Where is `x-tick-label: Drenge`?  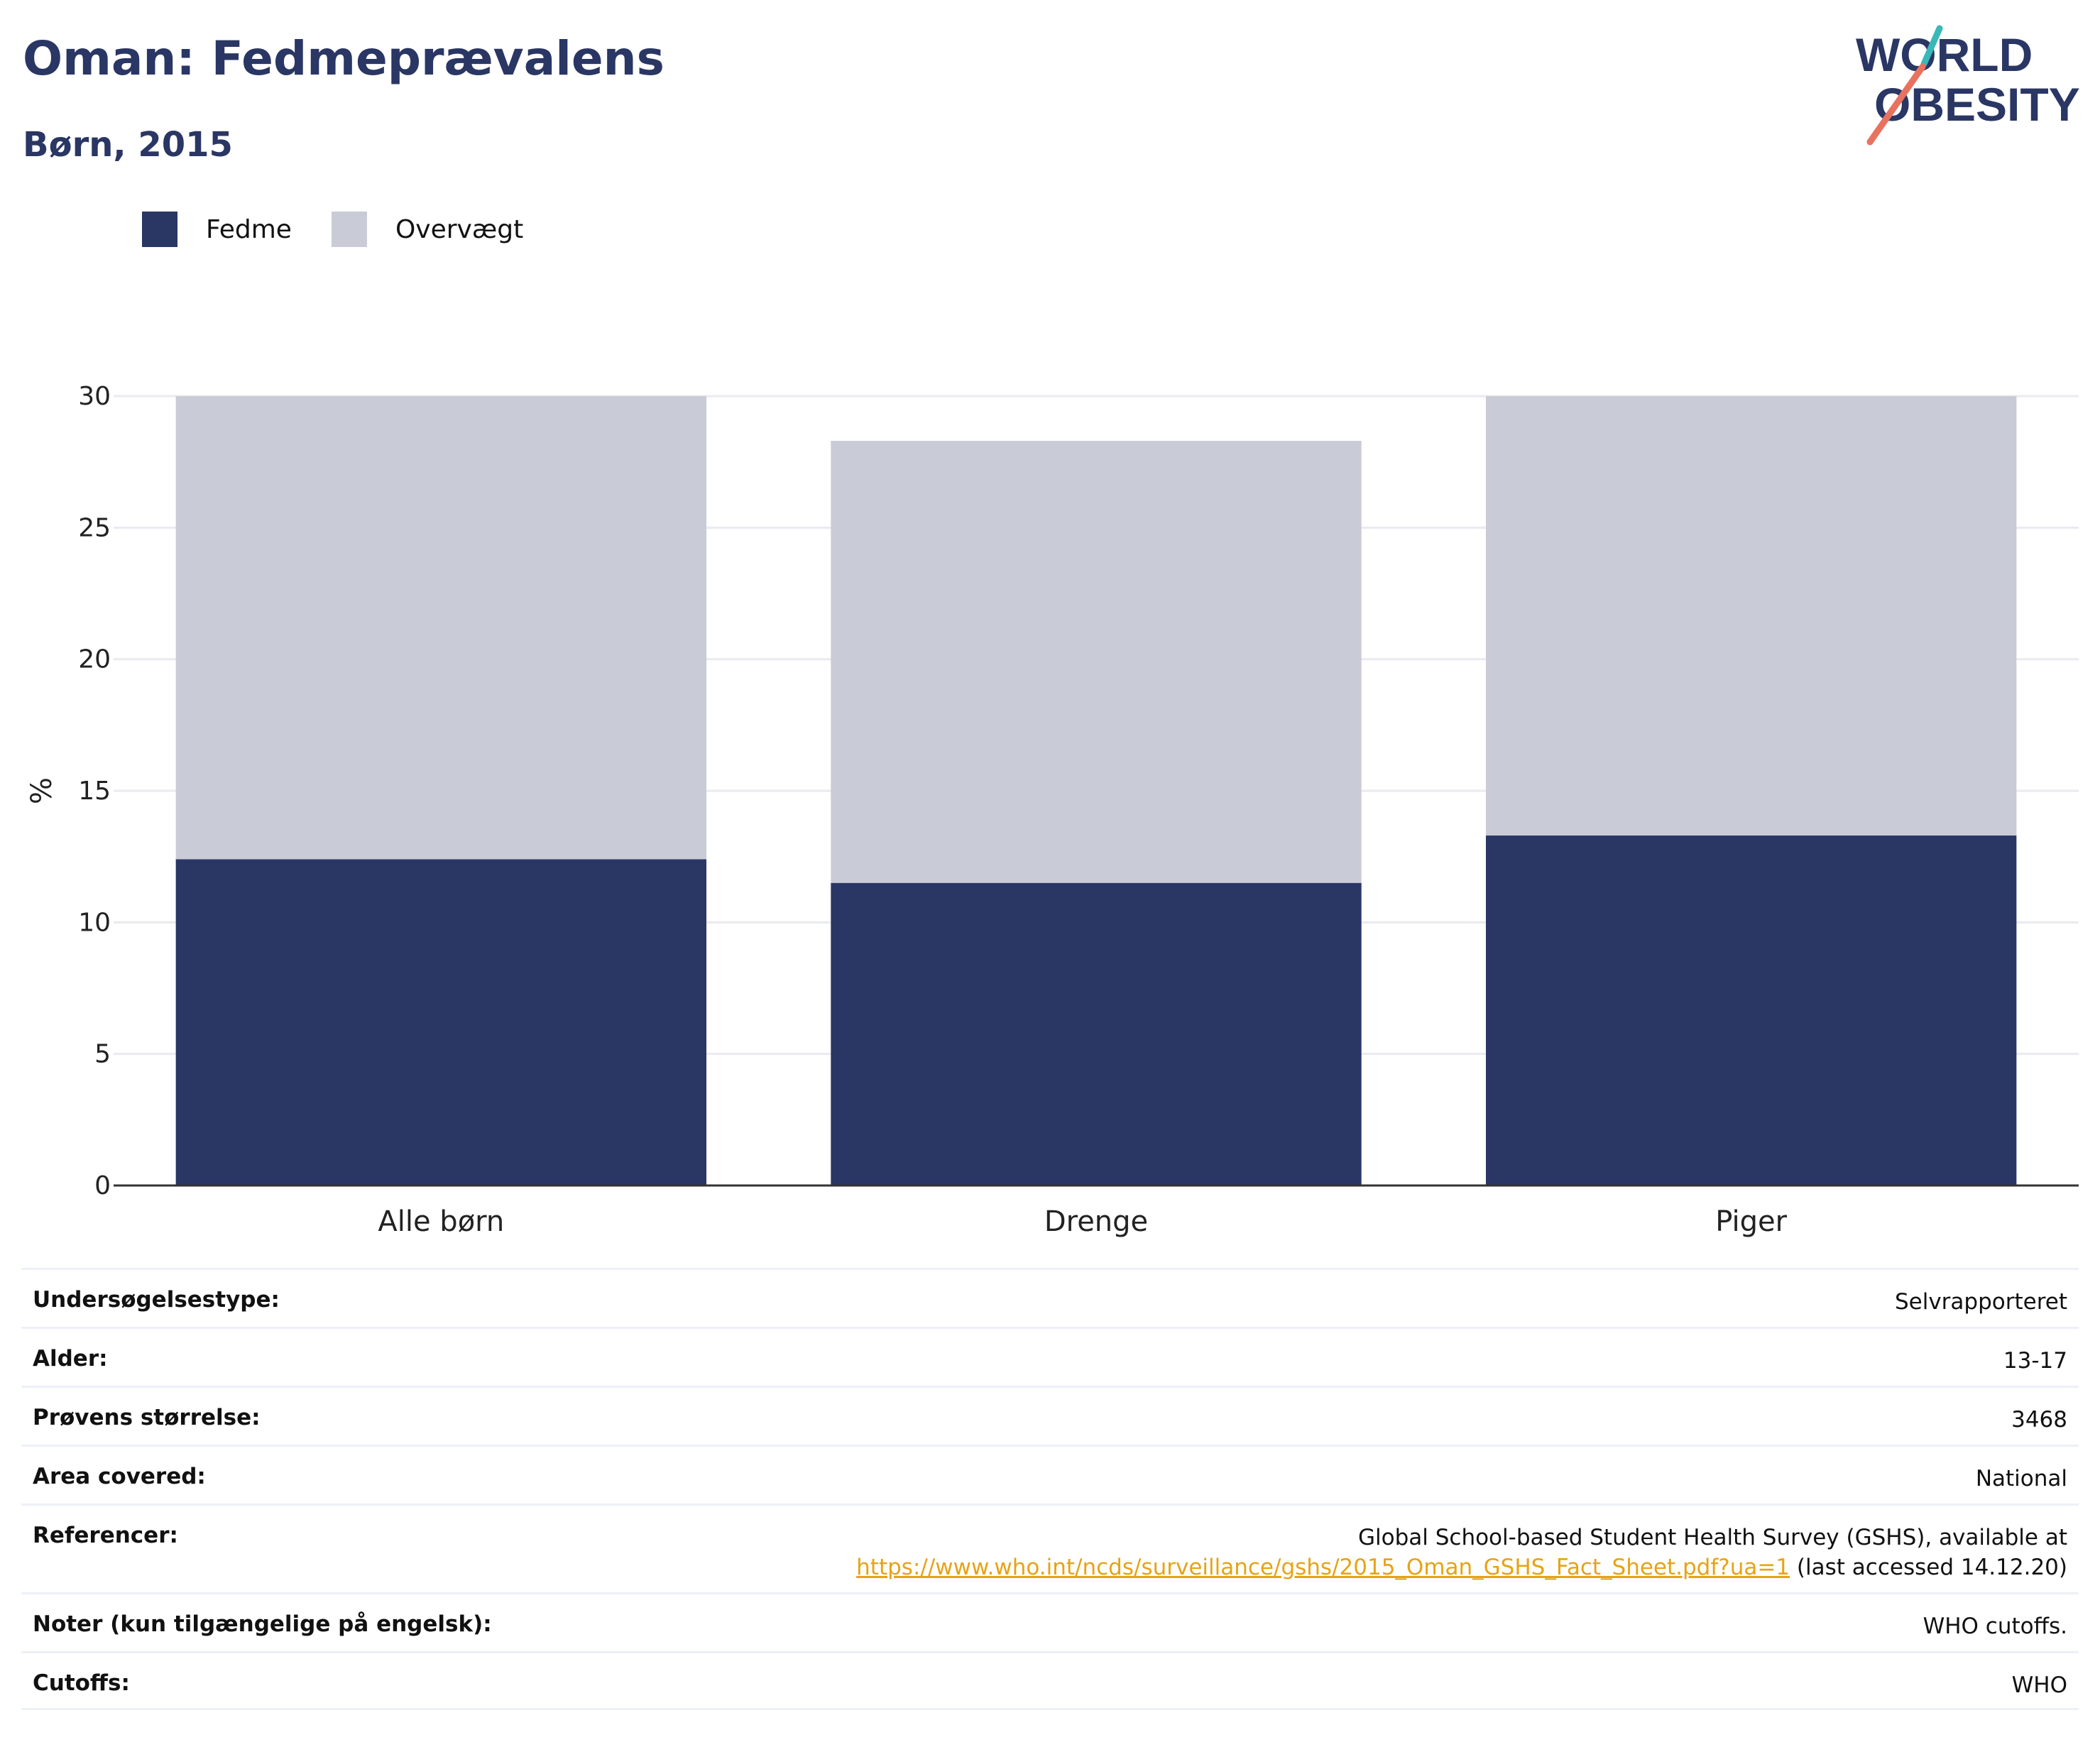 x-tick-label: Drenge is located at coordinates (1096, 1221).